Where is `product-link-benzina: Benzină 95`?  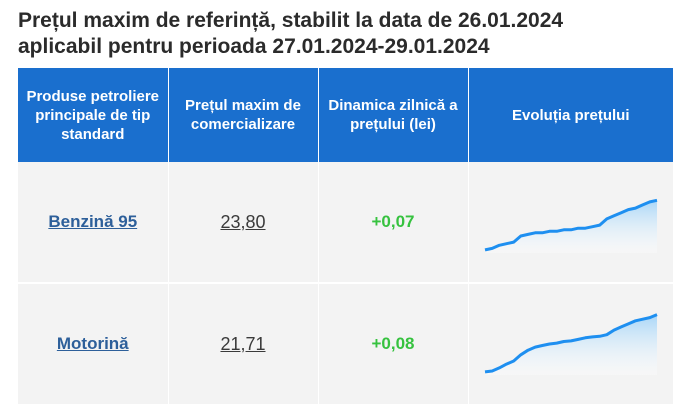
product-link-benzina: Benzină 95 is located at coordinates (93, 221).